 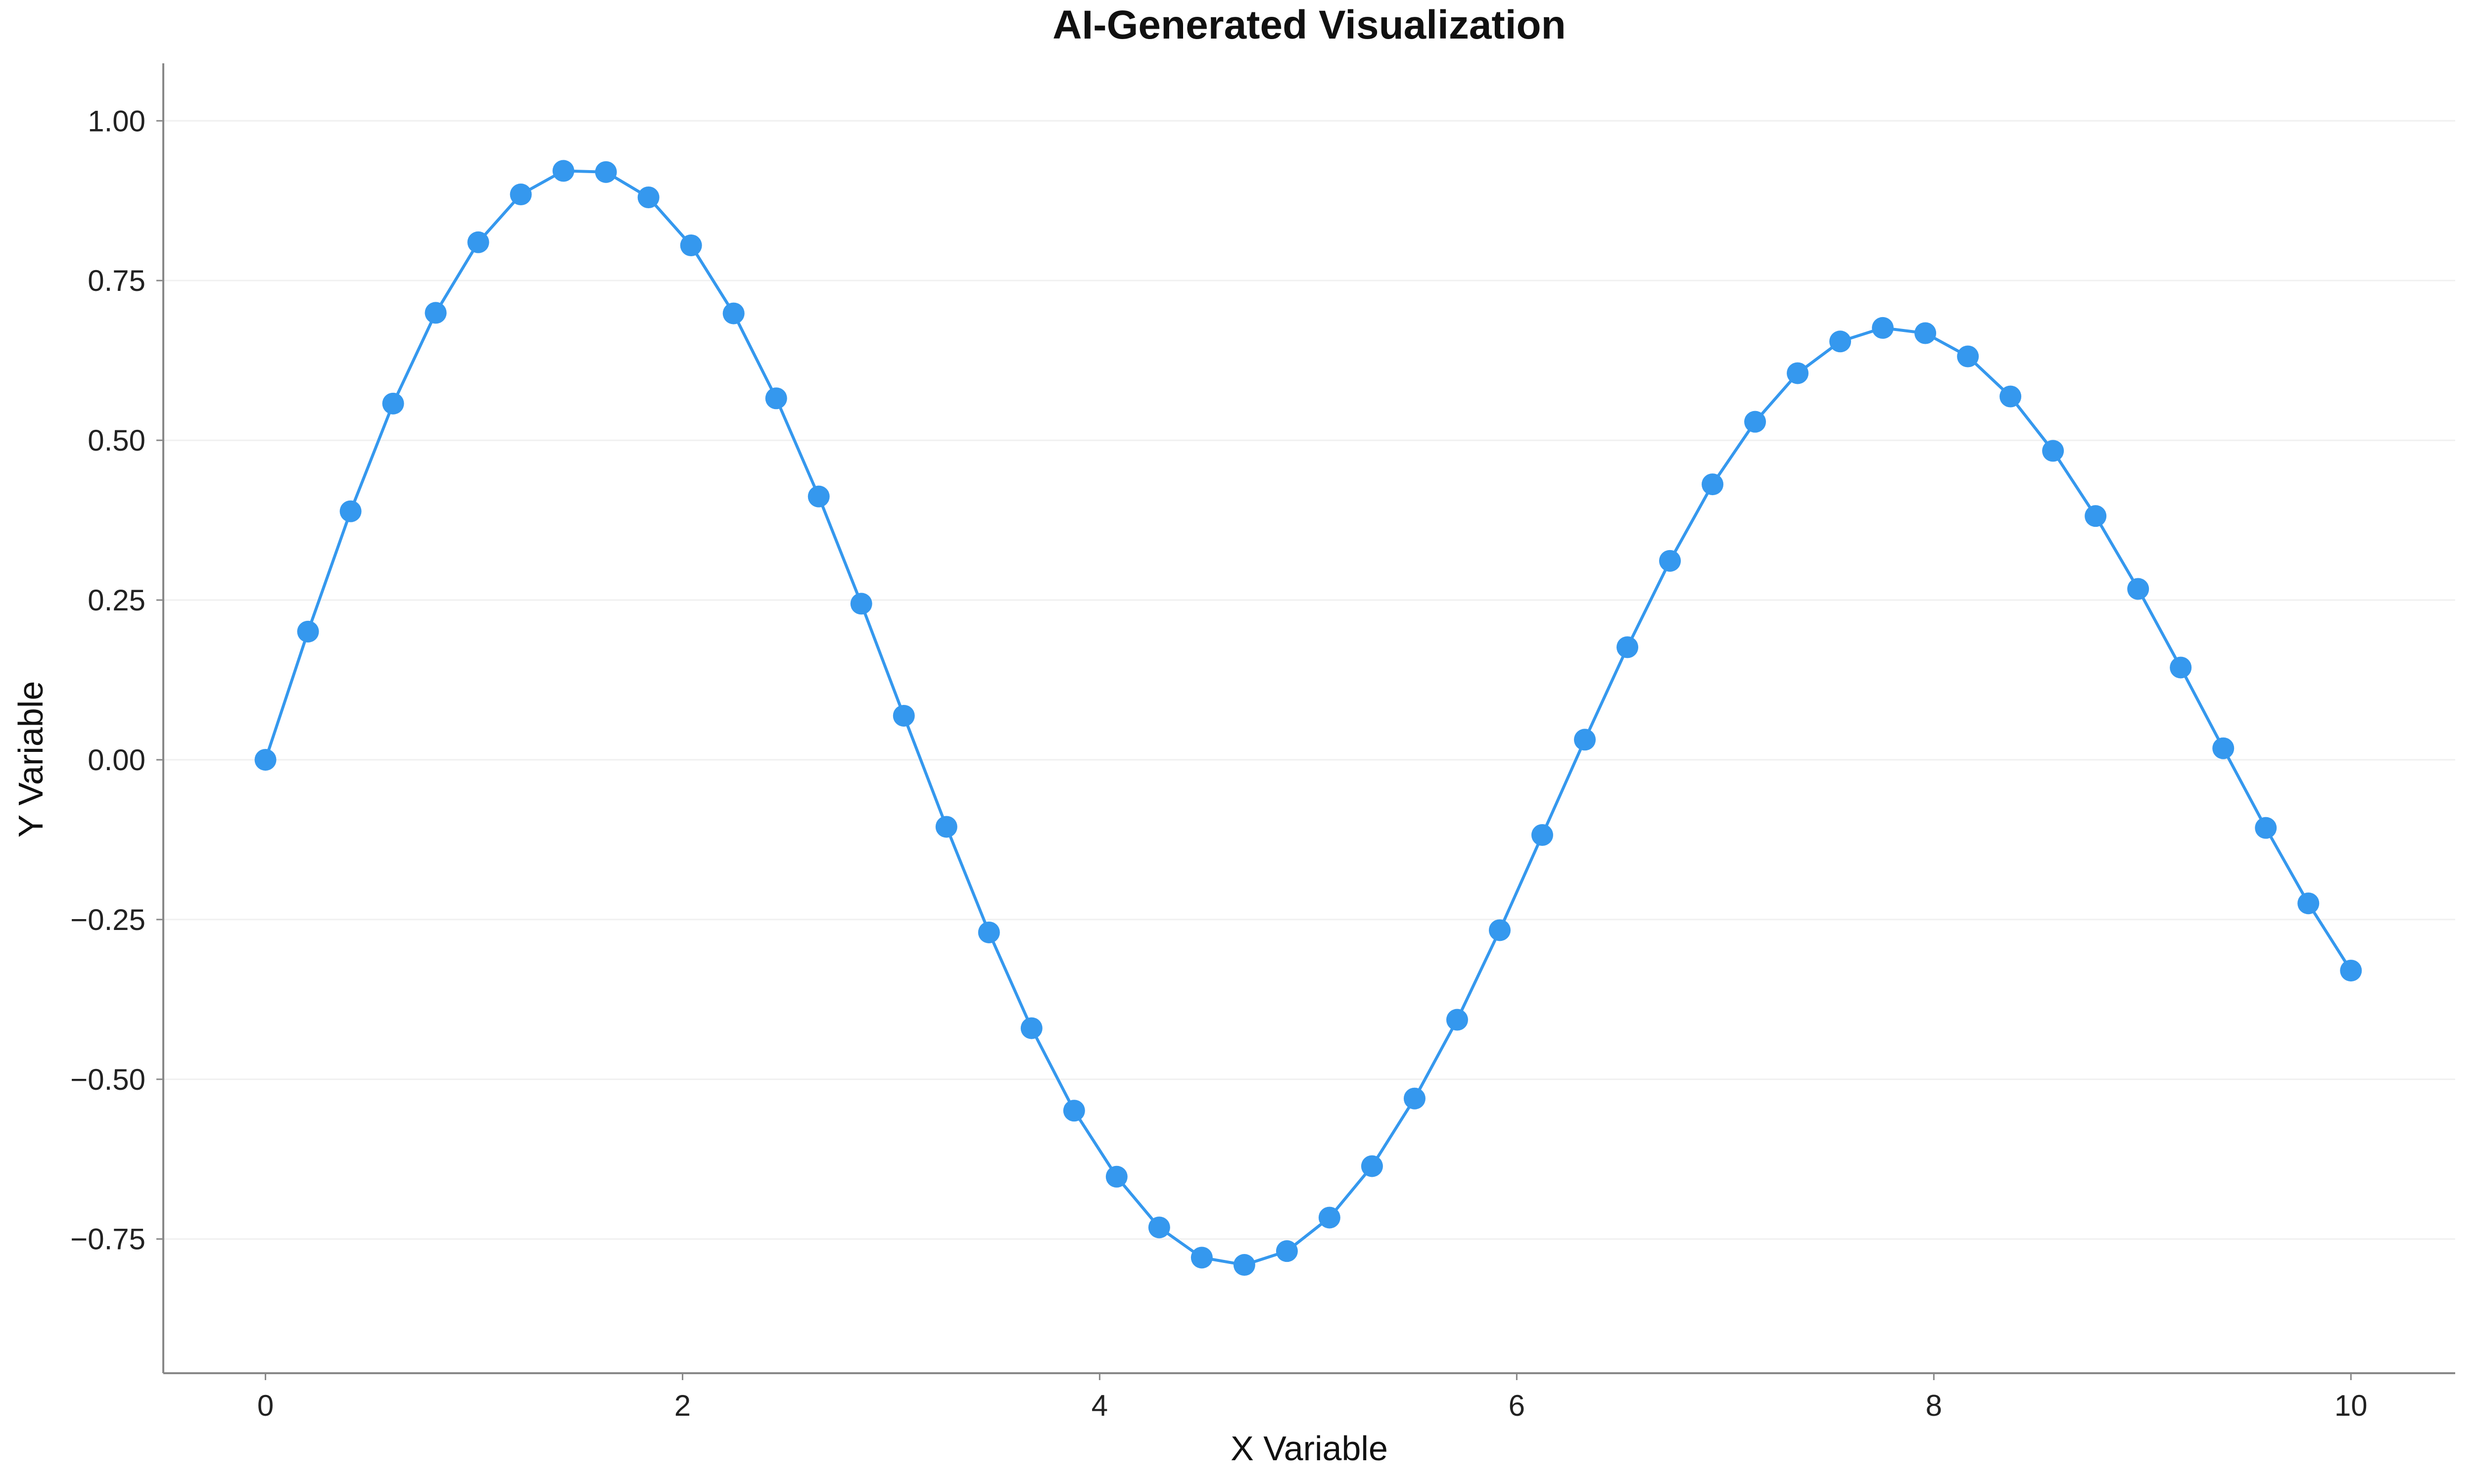 I want to click on y-tick-label: 0.25, so click(x=117, y=600).